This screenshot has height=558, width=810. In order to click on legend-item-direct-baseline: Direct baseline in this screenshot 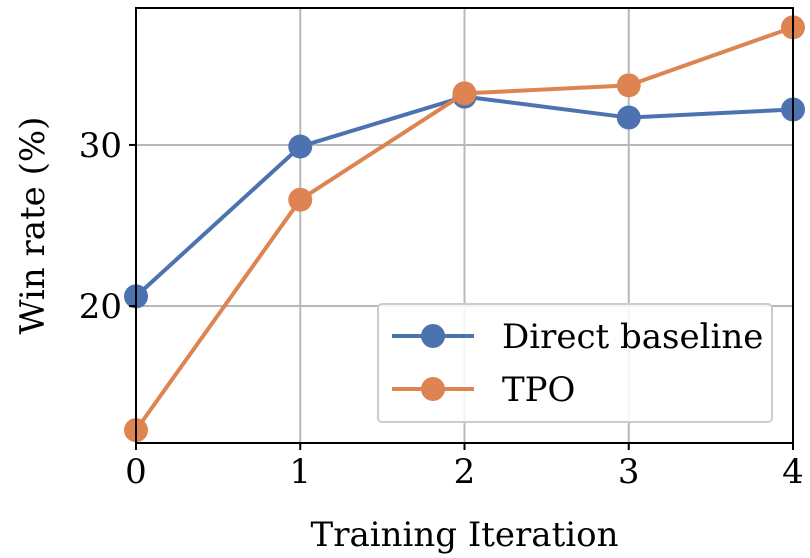, I will do `click(577, 337)`.